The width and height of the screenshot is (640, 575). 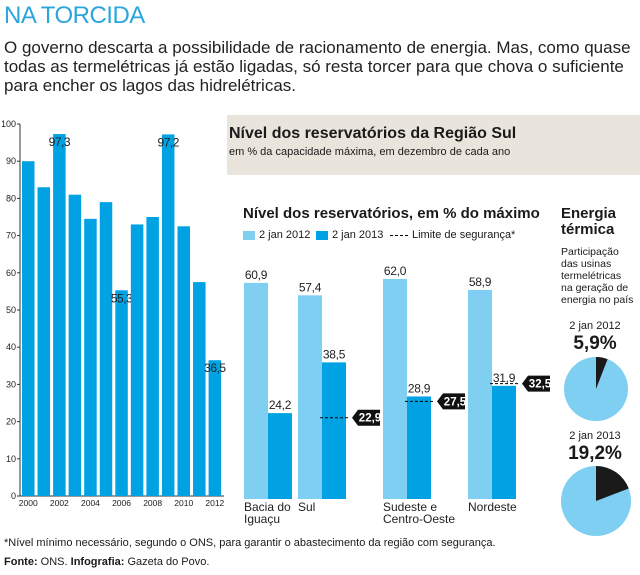 What do you see at coordinates (588, 229) in the screenshot?
I see `chart3-title-line: térmica` at bounding box center [588, 229].